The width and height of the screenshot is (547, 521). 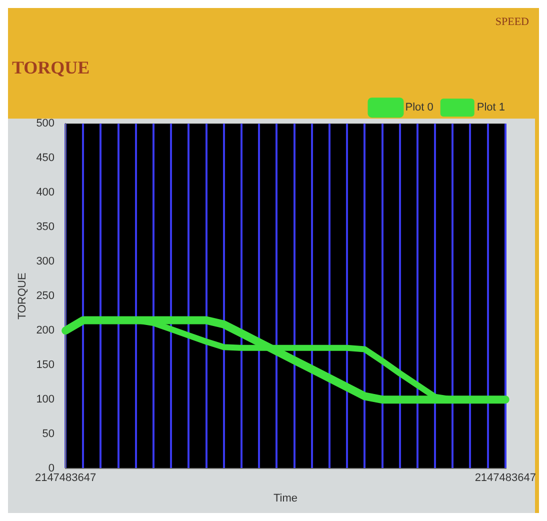 I want to click on y-axis-title: TORQUE, so click(x=22, y=296).